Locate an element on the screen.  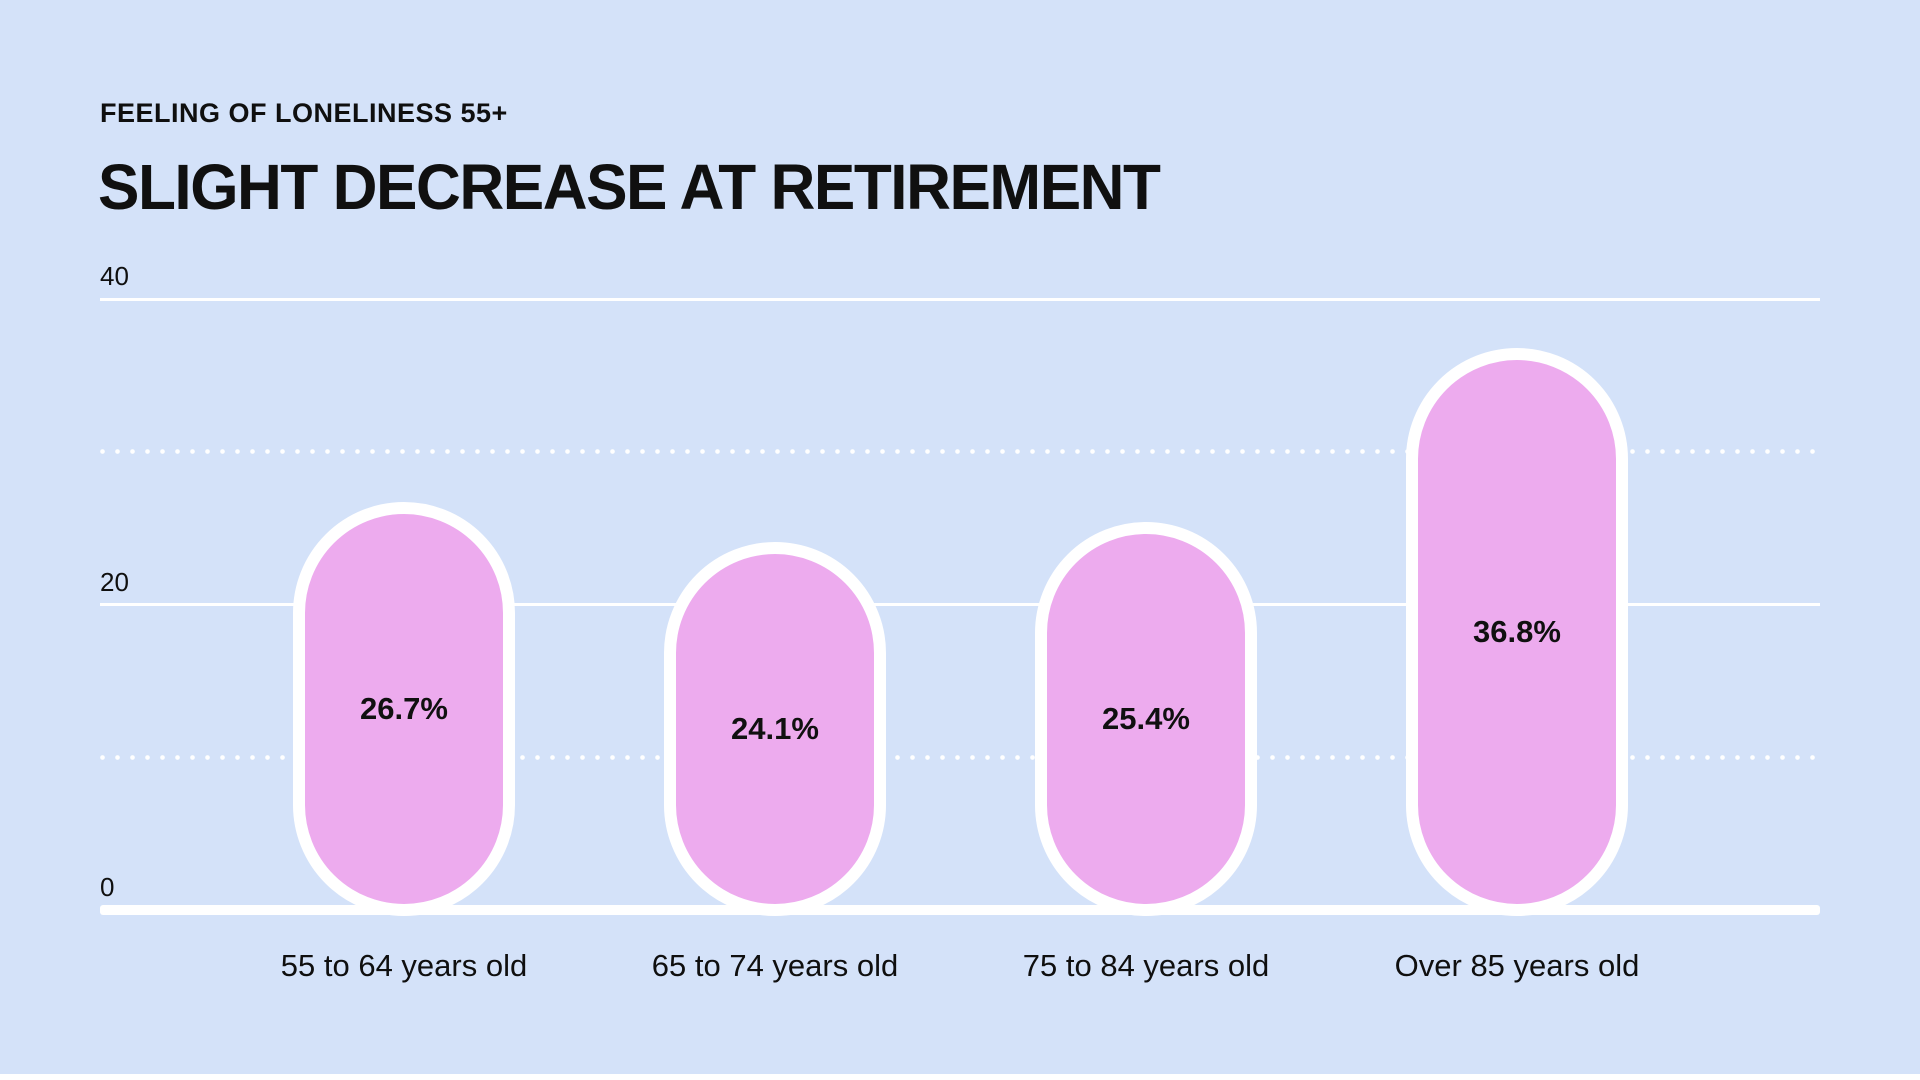
y-tick-label-40: 40 is located at coordinates (114, 276).